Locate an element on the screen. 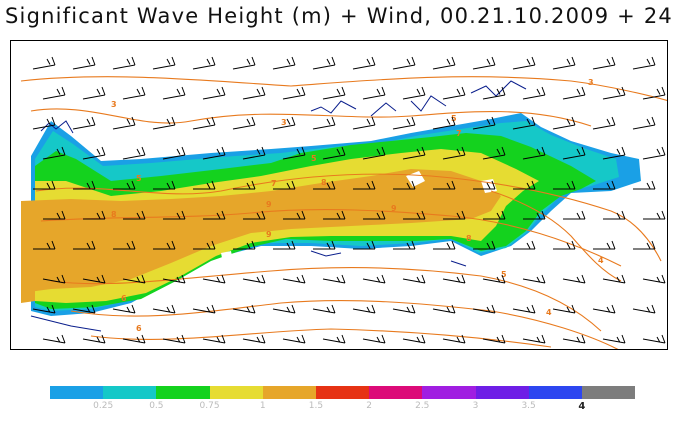 This screenshot has height=430, width=678. coastline-north is located at coordinates (283, 107).